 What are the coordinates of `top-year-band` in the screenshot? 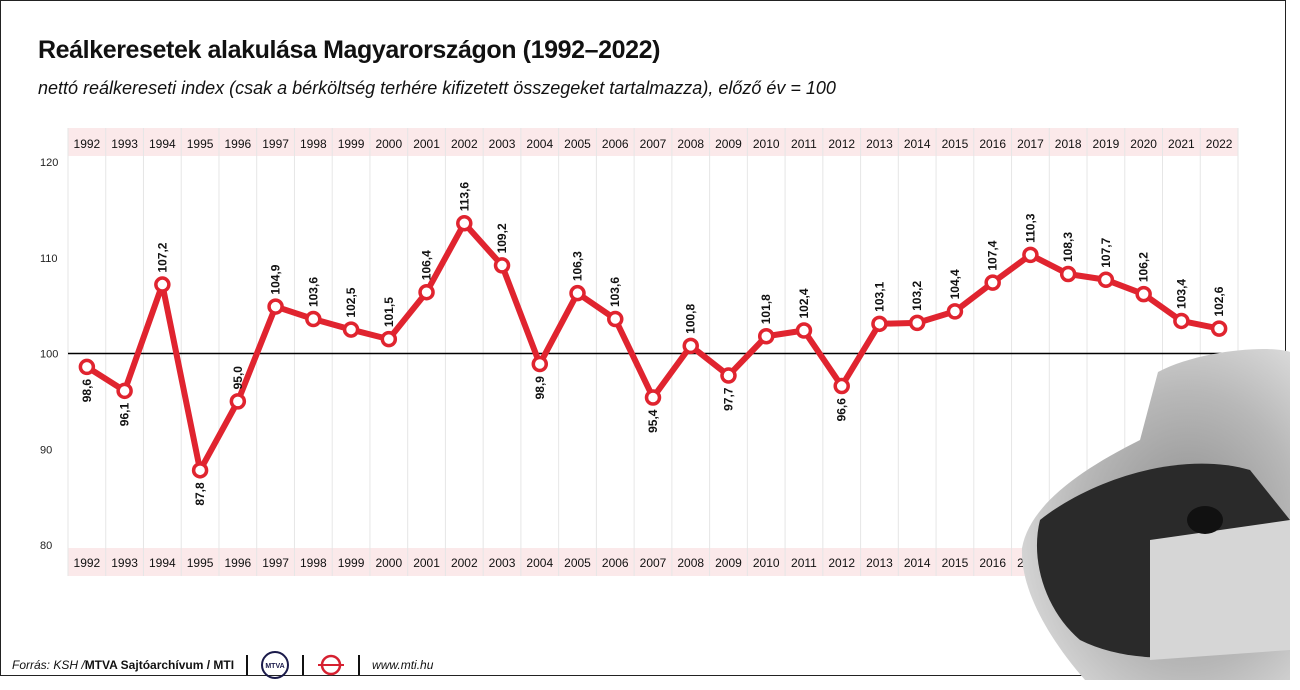 It's located at (653, 142).